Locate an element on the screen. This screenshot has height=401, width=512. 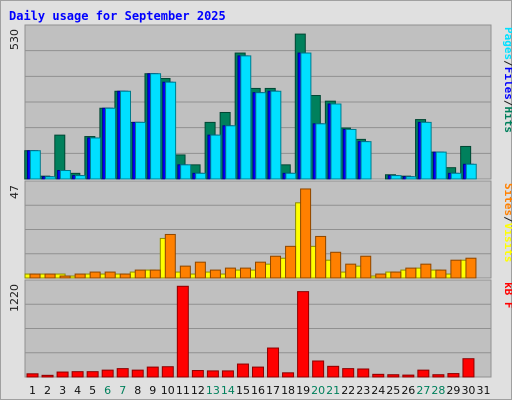
panel-legend: kB F is located at coordinates (507, 295).